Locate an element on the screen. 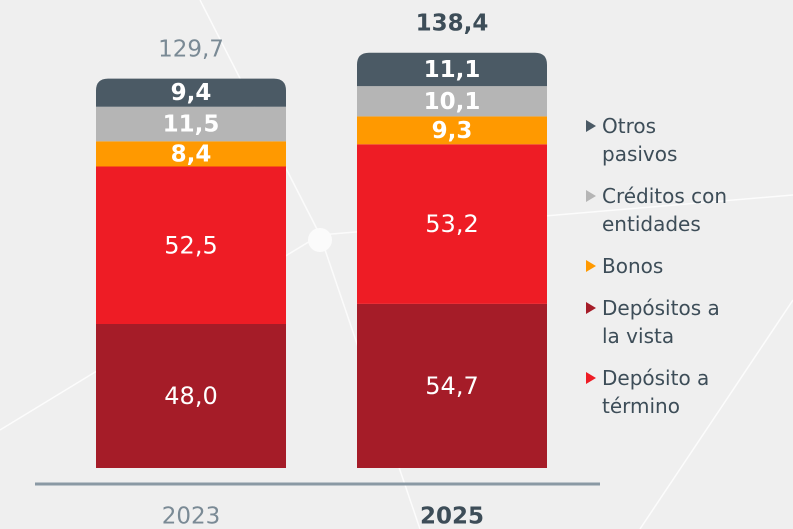 This screenshot has width=793, height=529. value-label: 10,1 is located at coordinates (452, 102).